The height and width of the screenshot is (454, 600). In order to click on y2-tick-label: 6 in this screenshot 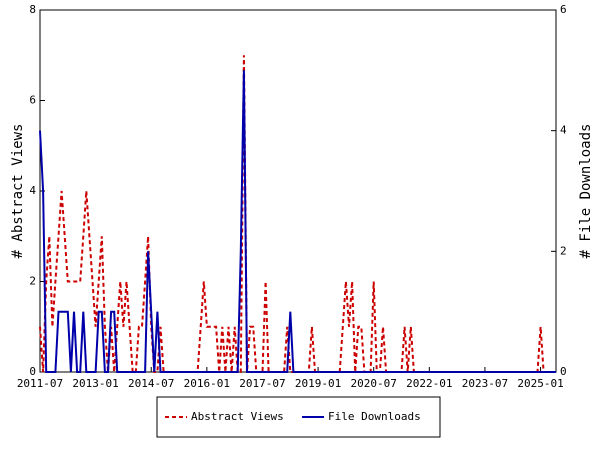, I will do `click(563, 9)`.